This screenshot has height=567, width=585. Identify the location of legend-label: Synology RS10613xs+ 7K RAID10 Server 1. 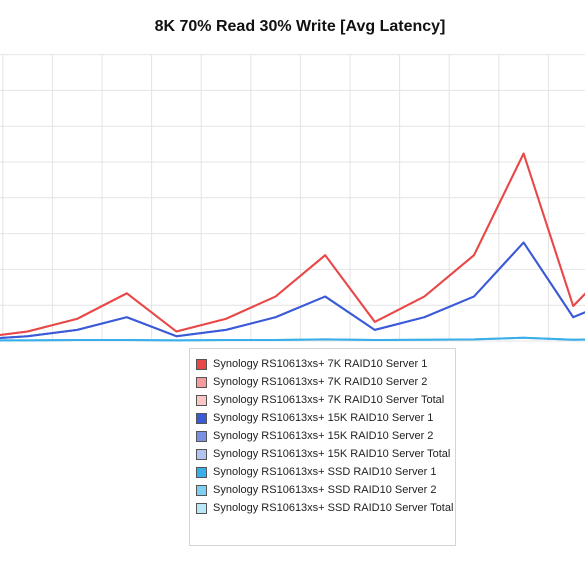
(320, 364).